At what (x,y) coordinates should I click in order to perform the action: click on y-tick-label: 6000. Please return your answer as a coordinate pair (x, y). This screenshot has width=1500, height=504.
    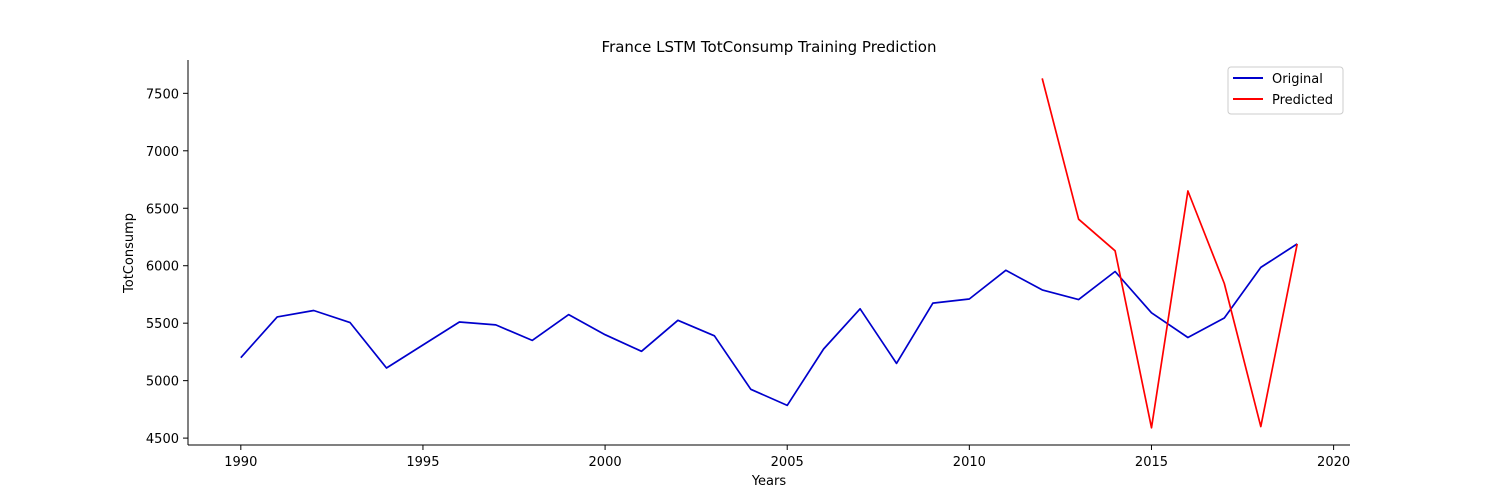
    Looking at the image, I should click on (162, 267).